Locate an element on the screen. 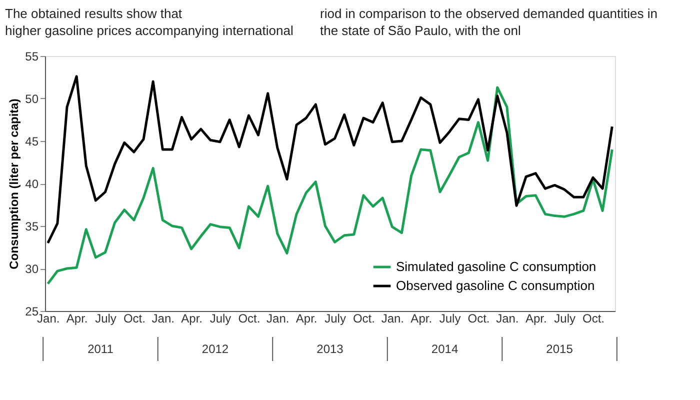 The height and width of the screenshot is (400, 700). y-tick-label: 25 is located at coordinates (32, 311).